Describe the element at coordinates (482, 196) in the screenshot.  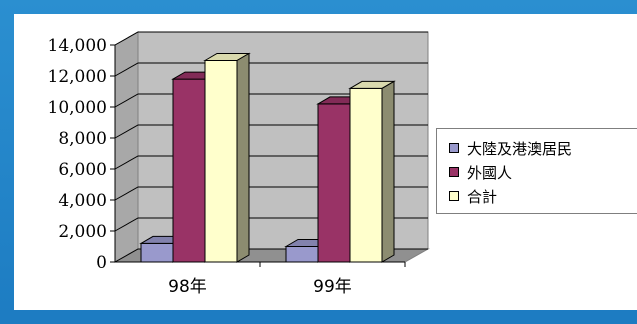
I see `legend-label: 合計` at that location.